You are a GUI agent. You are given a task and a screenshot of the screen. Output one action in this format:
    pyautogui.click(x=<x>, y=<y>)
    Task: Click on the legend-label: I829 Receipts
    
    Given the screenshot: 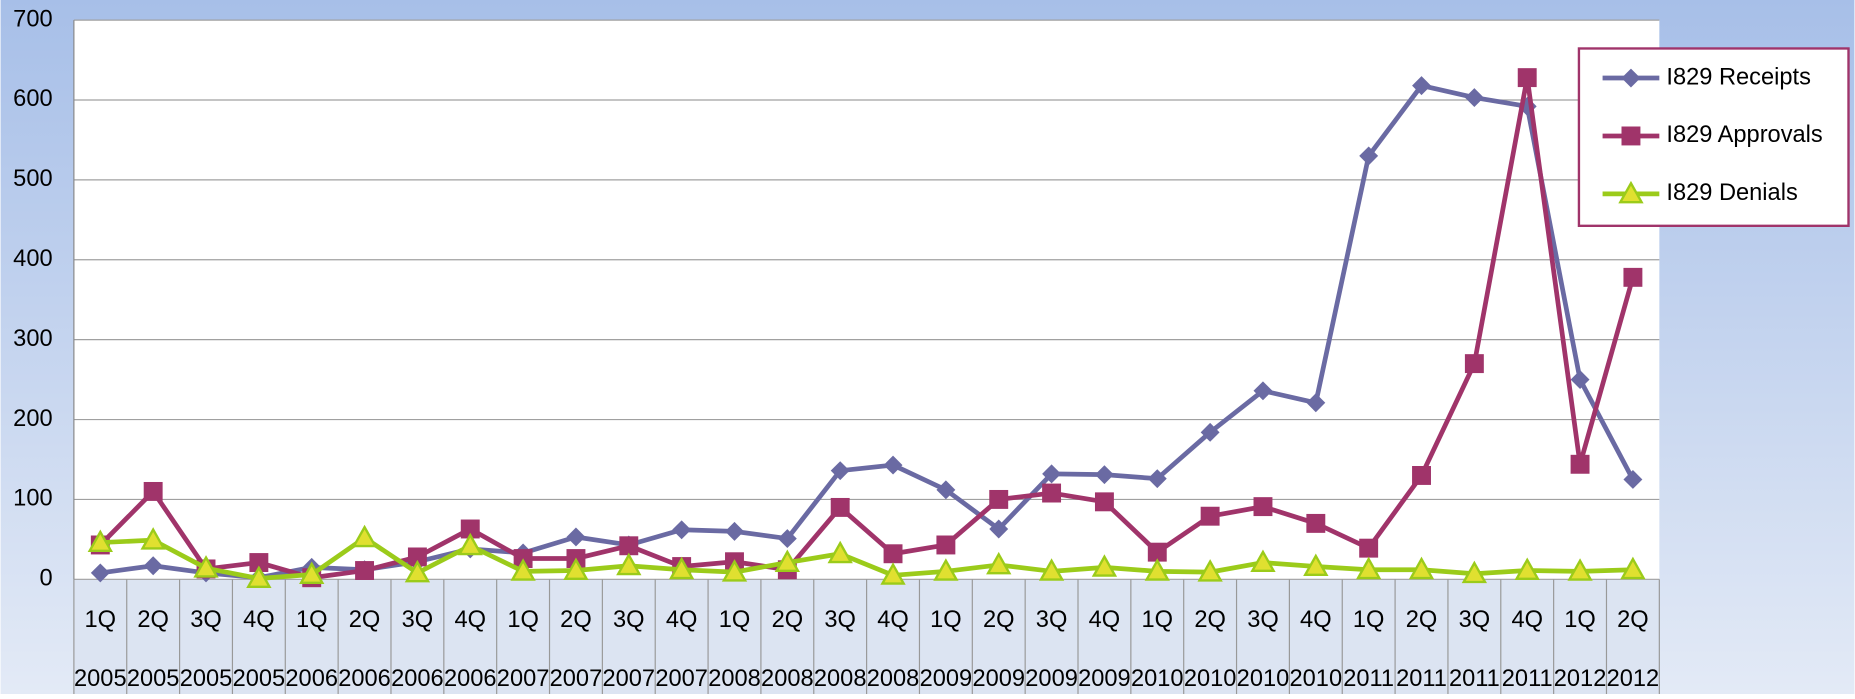 What is the action you would take?
    pyautogui.click(x=1738, y=77)
    